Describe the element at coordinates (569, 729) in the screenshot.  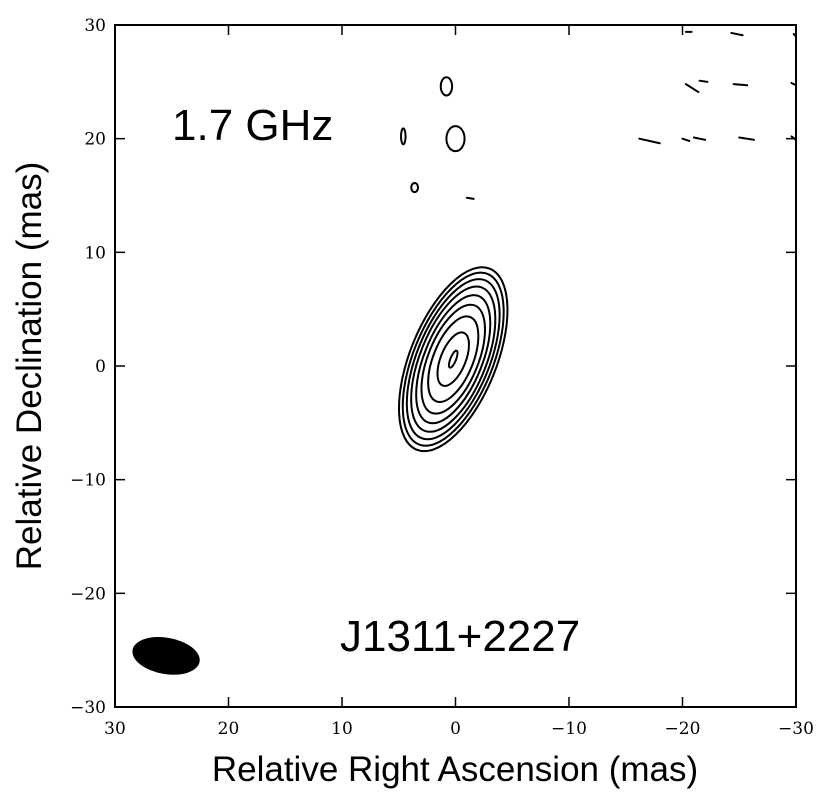
I see `x-tick-label: −10` at that location.